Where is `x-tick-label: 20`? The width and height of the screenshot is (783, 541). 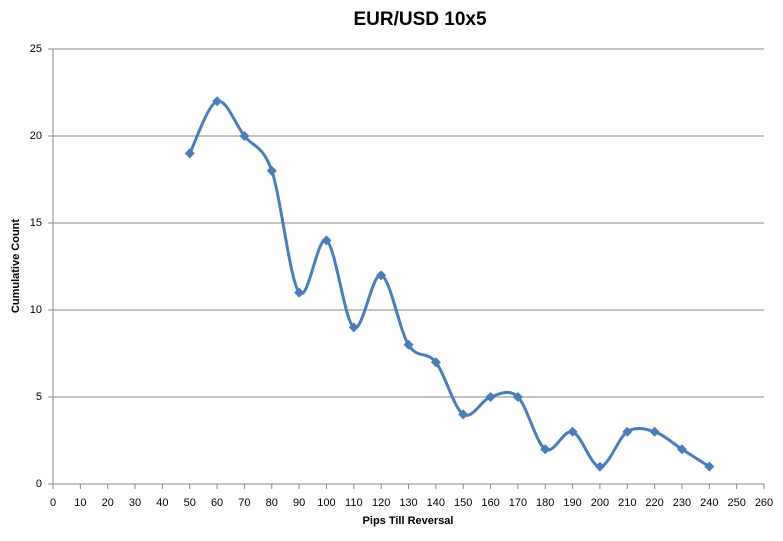
x-tick-label: 20 is located at coordinates (108, 503).